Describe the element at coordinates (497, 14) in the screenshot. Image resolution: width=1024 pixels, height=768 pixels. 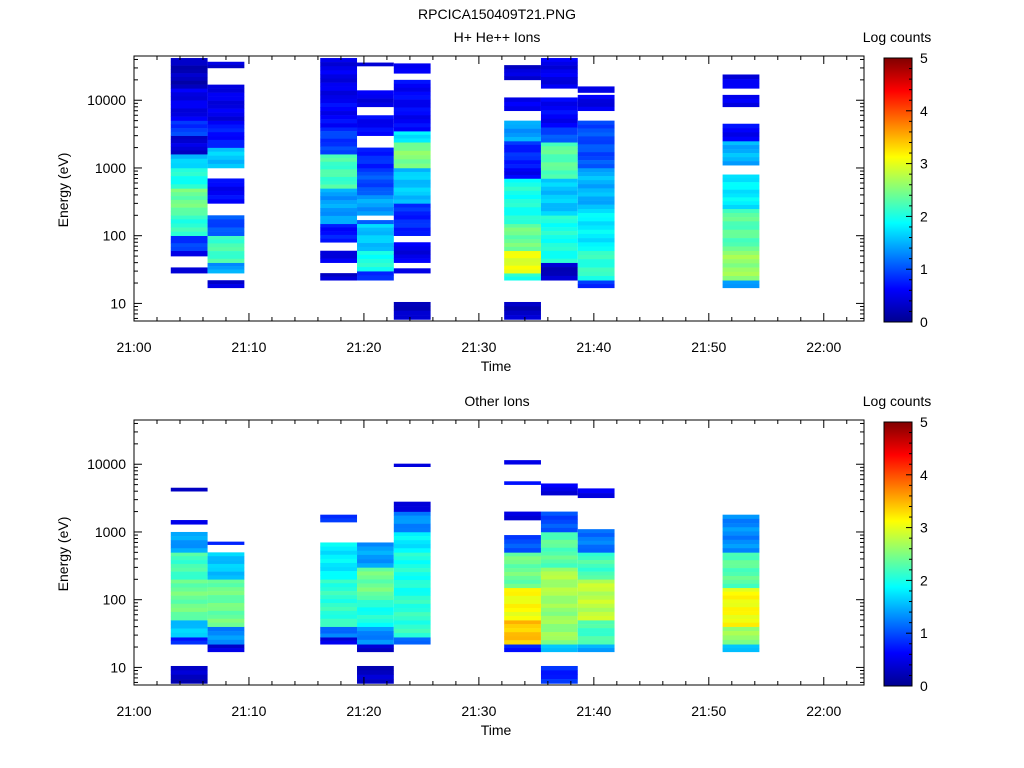
I see `figure-title: RPCICA150409T21.PNG` at that location.